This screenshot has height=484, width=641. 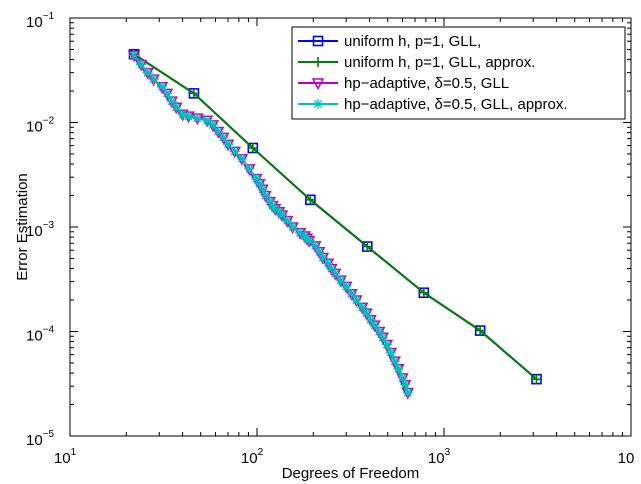 What do you see at coordinates (261, 452) in the screenshot?
I see `x-tick-exponent: 2` at bounding box center [261, 452].